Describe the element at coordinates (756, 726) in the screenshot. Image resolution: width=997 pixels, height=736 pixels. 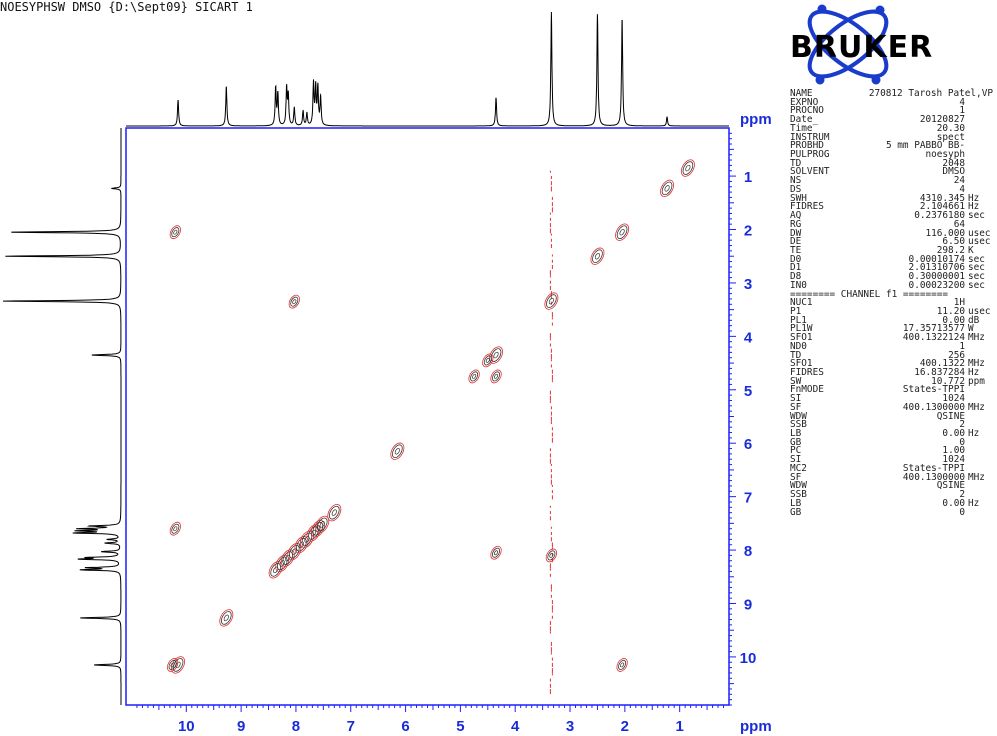
I see `x-axis-unit: ppm` at that location.